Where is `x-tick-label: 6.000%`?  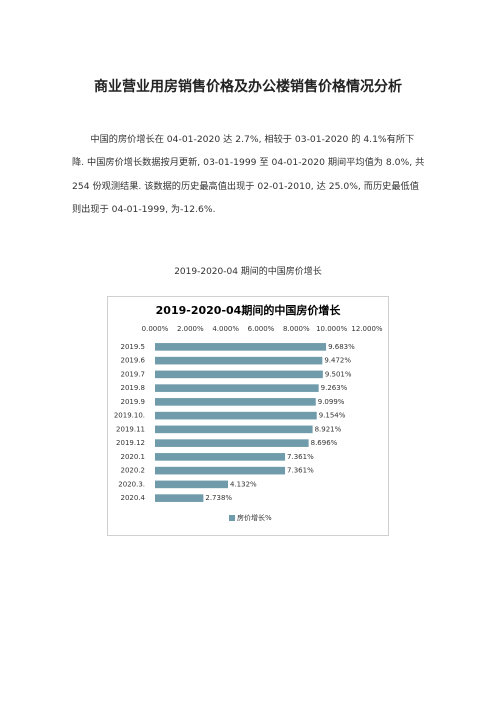
x-tick-label: 6.000% is located at coordinates (261, 329).